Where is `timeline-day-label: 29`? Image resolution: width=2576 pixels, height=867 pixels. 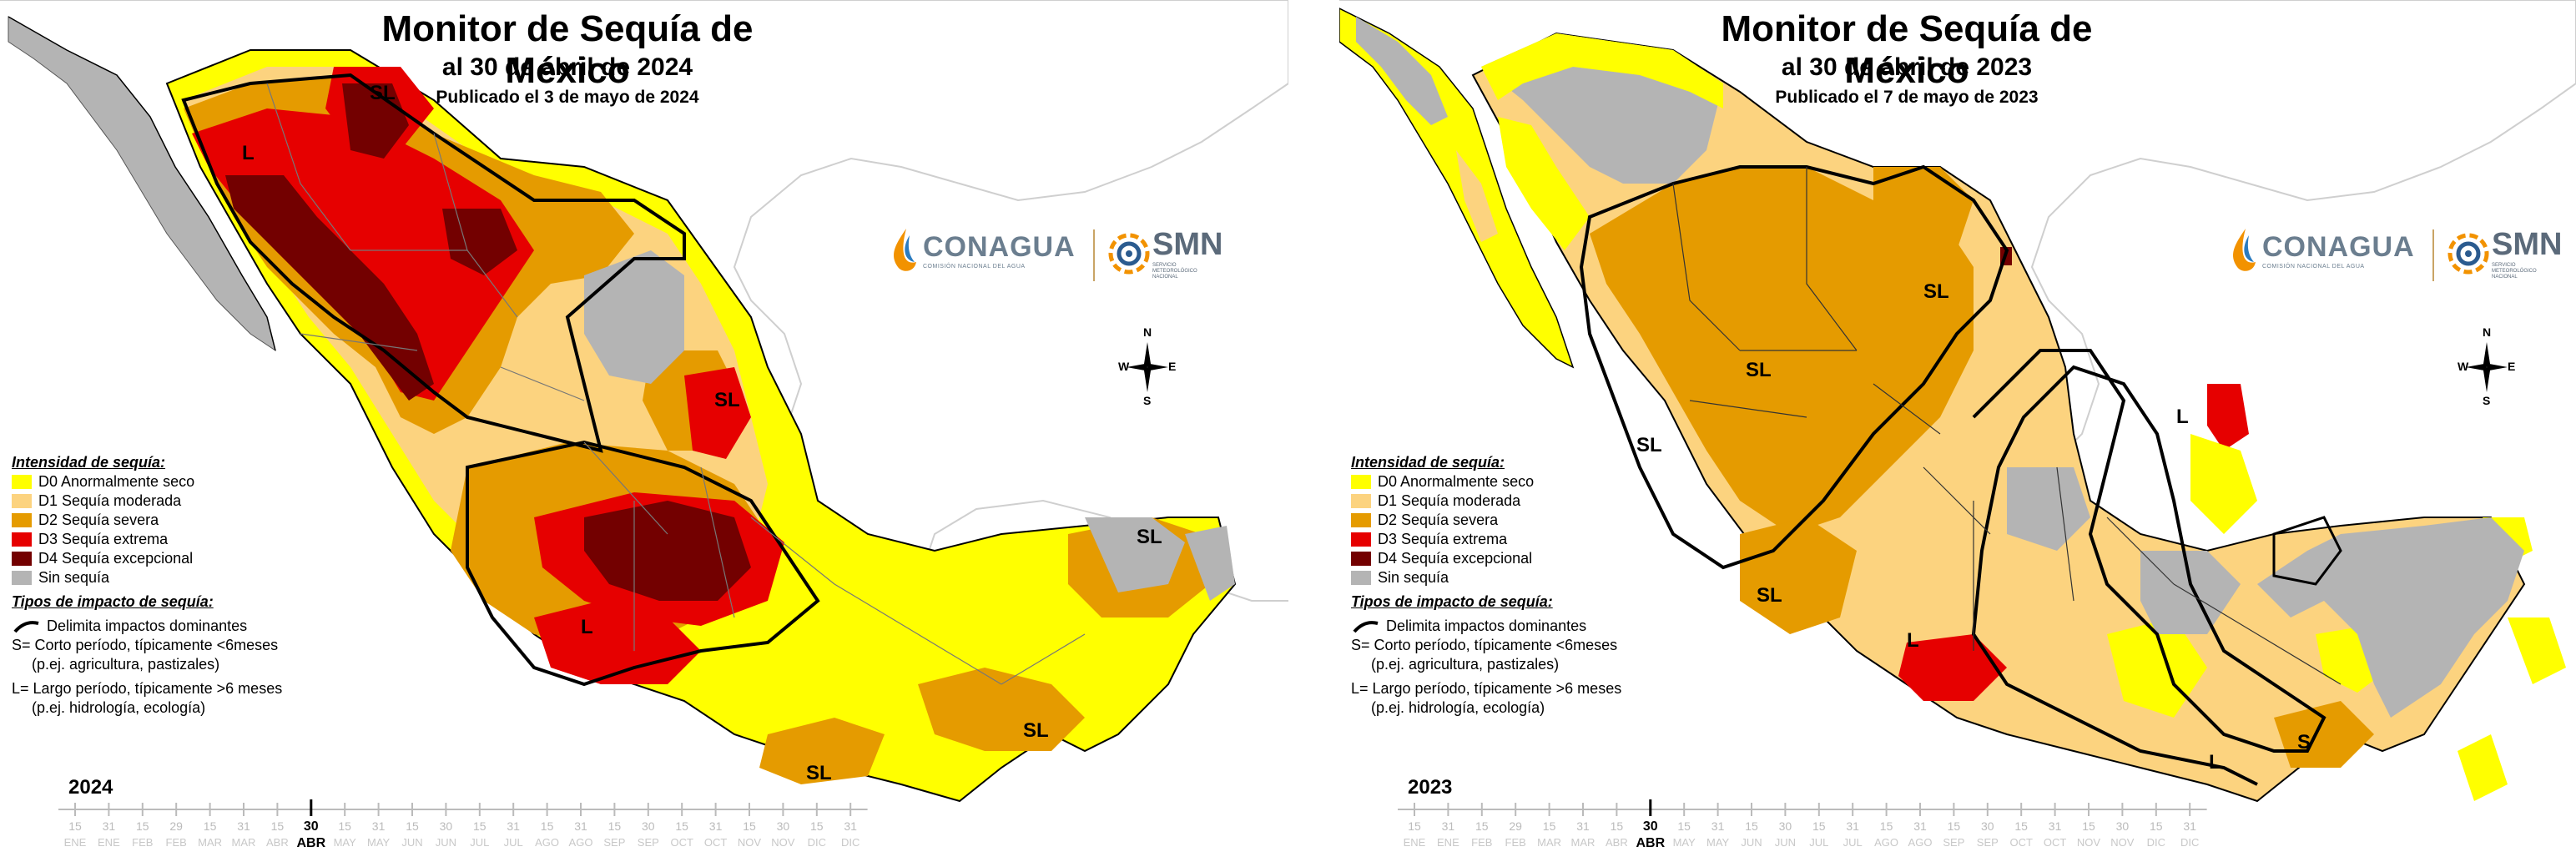
timeline-day-label: 29 is located at coordinates (176, 826).